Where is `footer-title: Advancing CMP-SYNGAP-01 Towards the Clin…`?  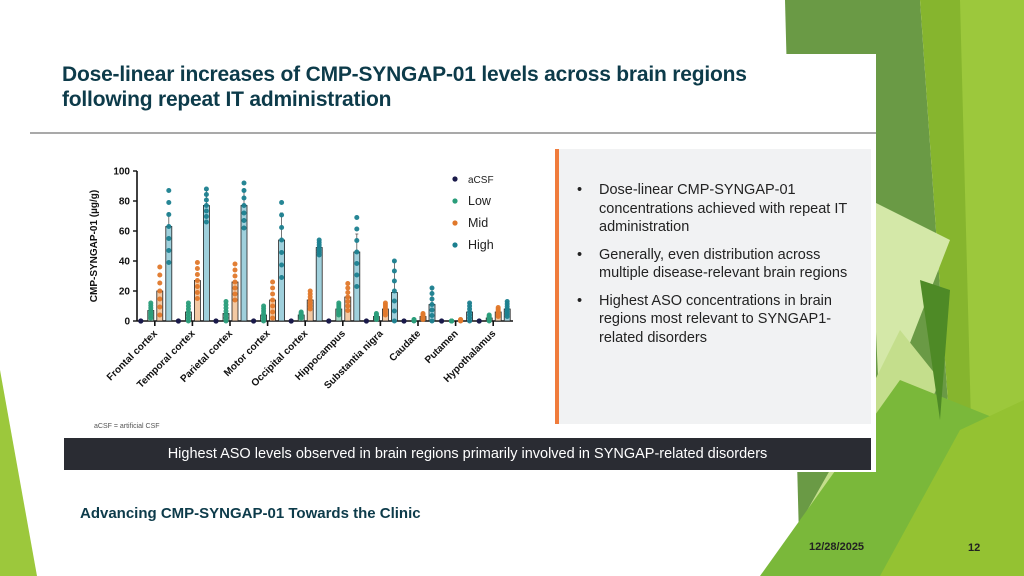 footer-title: Advancing CMP-SYNGAP-01 Towards the Clin… is located at coordinates (250, 513).